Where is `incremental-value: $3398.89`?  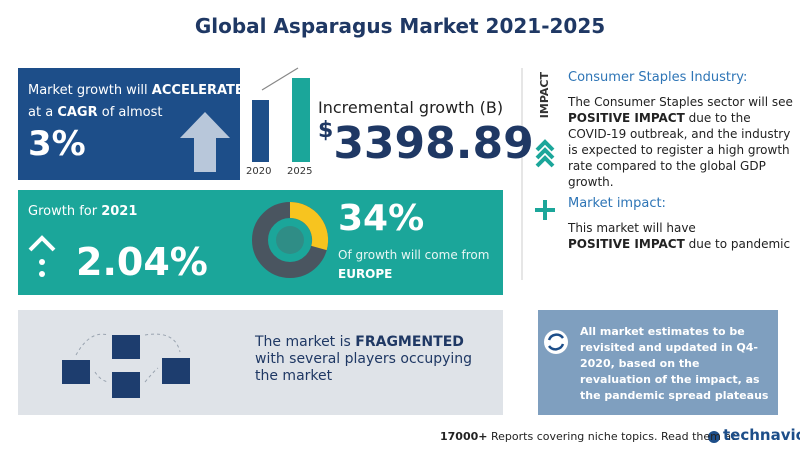
incremental-value: $3398.89 is located at coordinates (426, 143).